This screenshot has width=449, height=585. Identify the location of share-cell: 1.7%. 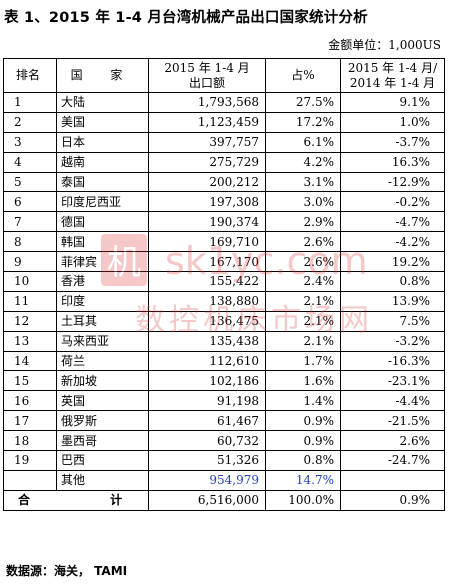
(303, 361).